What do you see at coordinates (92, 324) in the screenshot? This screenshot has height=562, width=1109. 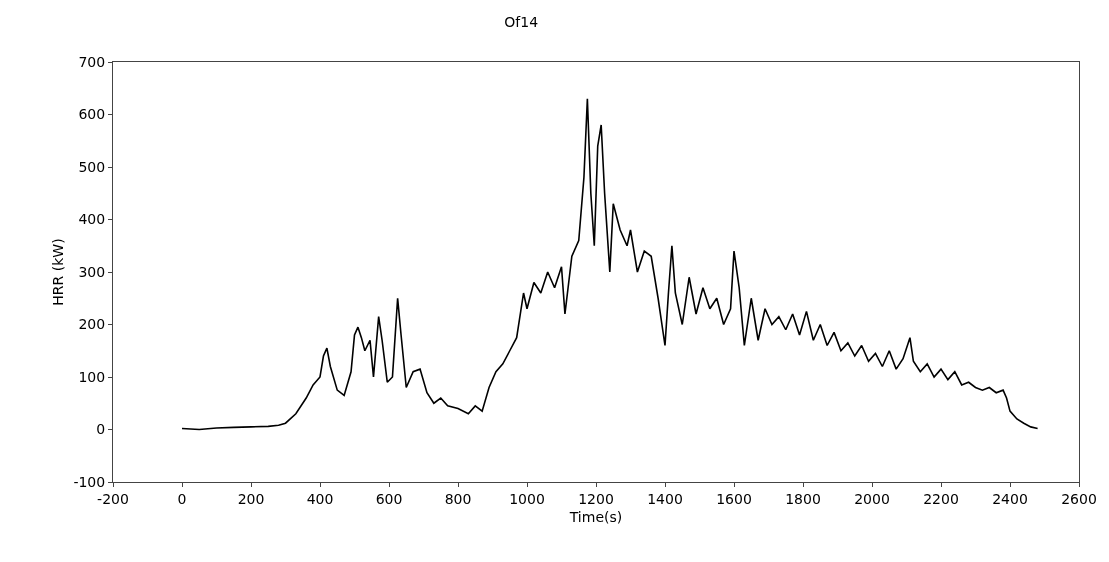 I see `y-tick-label: 200` at bounding box center [92, 324].